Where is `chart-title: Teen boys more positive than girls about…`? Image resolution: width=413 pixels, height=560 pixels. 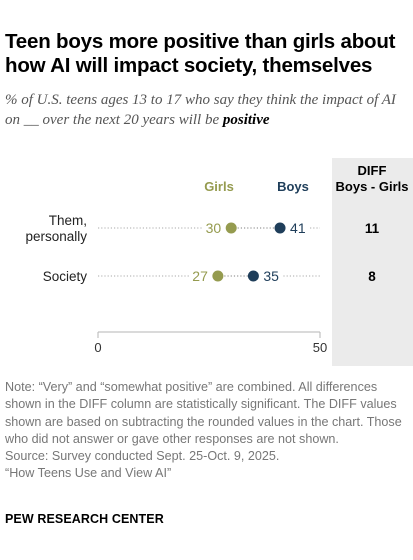
chart-title: Teen boys more positive than girls about… is located at coordinates (200, 53).